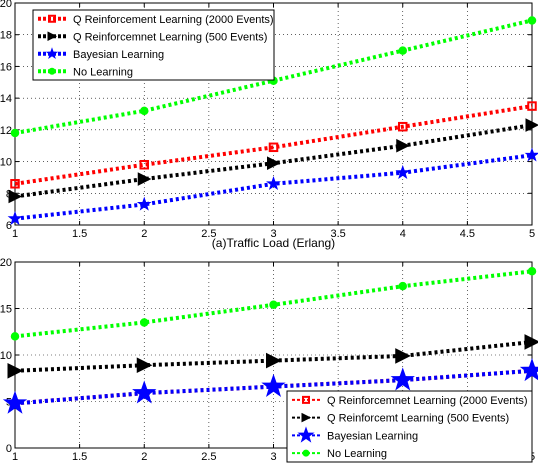 The image size is (538, 464). What do you see at coordinates (418, 419) in the screenshot?
I see `legend-label: Q Reinforcemt Learning (500 Events)` at bounding box center [418, 419].